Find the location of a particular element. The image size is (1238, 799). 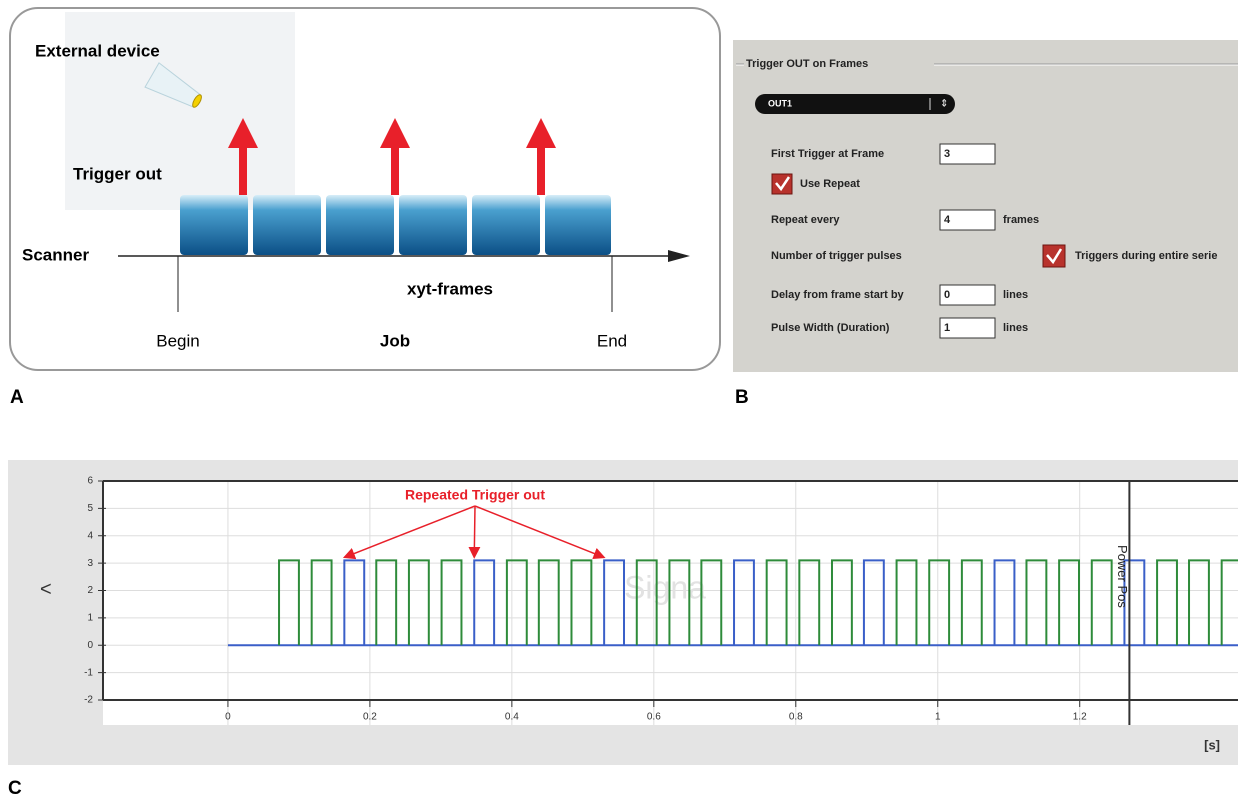

checkbox-label: Use Repeat is located at coordinates (830, 184).